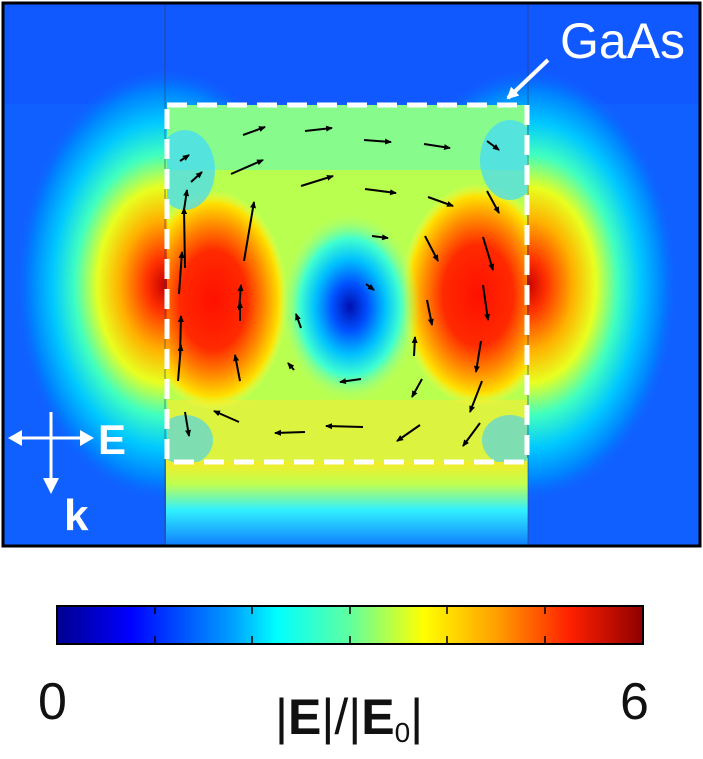  What do you see at coordinates (305, 717) in the screenshot?
I see `colorbar-title-e: E` at bounding box center [305, 717].